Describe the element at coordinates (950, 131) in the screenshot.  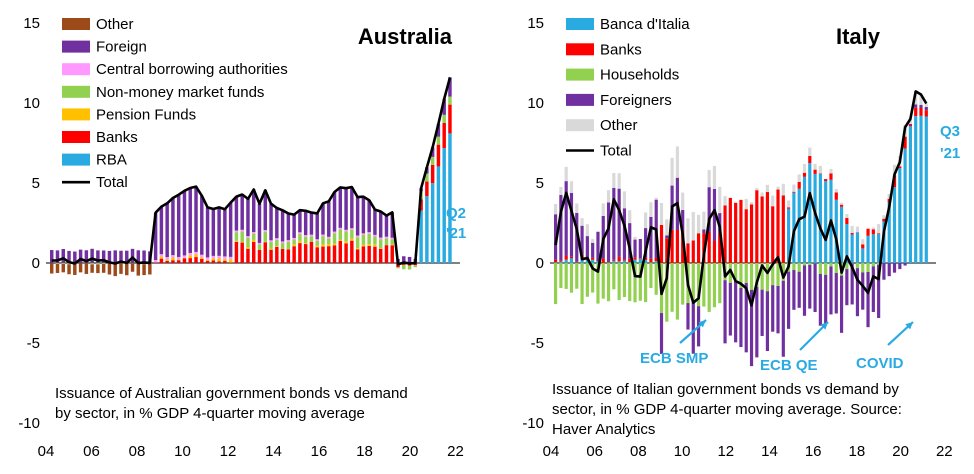
I see `period-label: Q3` at that location.